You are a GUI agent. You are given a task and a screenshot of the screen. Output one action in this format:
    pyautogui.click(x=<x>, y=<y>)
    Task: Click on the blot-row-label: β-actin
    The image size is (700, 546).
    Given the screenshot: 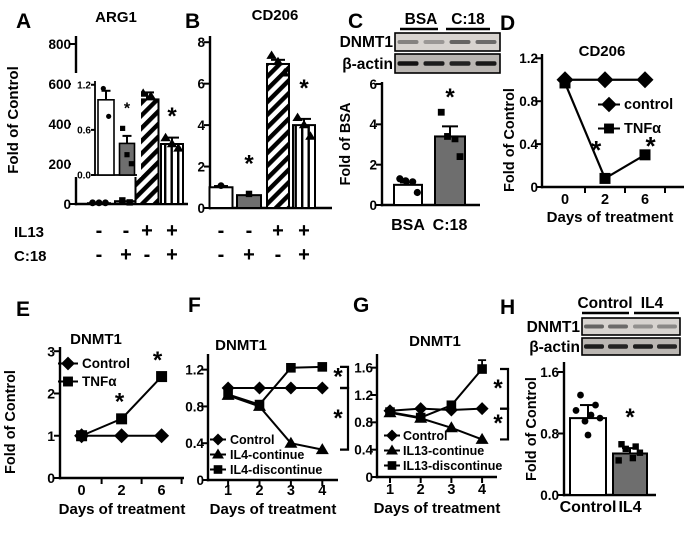 What is the action you would take?
    pyautogui.click(x=367, y=64)
    